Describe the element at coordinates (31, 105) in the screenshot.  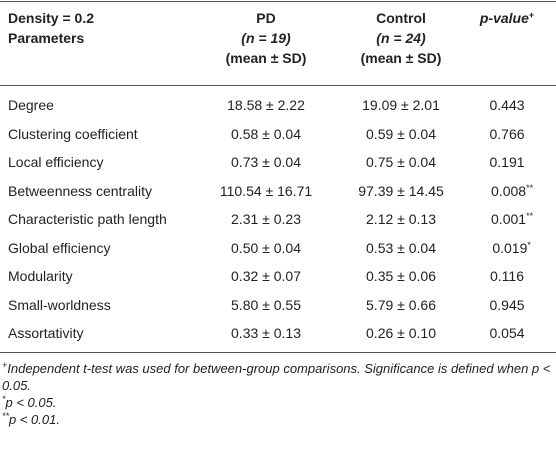
I see `row-parameter: Degree` at that location.